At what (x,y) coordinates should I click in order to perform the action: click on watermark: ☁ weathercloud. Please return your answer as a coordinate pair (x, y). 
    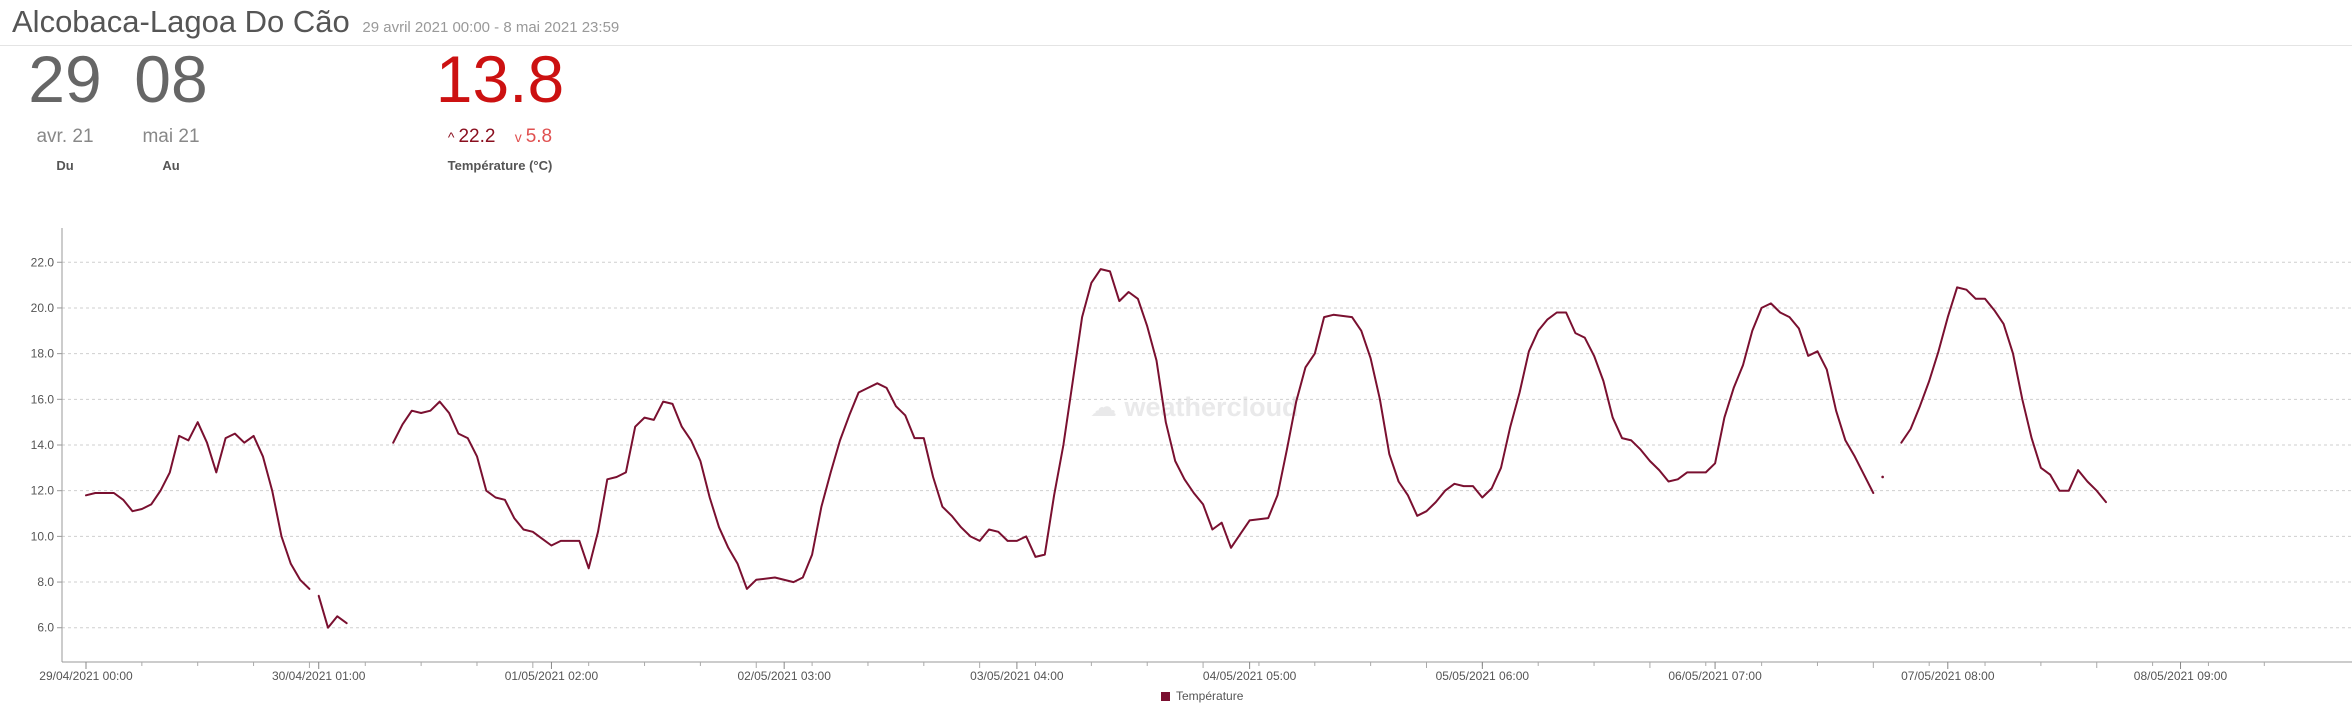
    Looking at the image, I should click on (1194, 407).